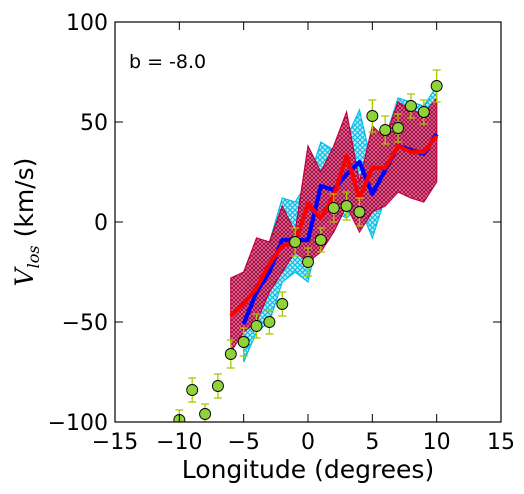 Image resolution: width=524 pixels, height=494 pixels. What do you see at coordinates (308, 442) in the screenshot?
I see `x-tick-label: 0` at bounding box center [308, 442].